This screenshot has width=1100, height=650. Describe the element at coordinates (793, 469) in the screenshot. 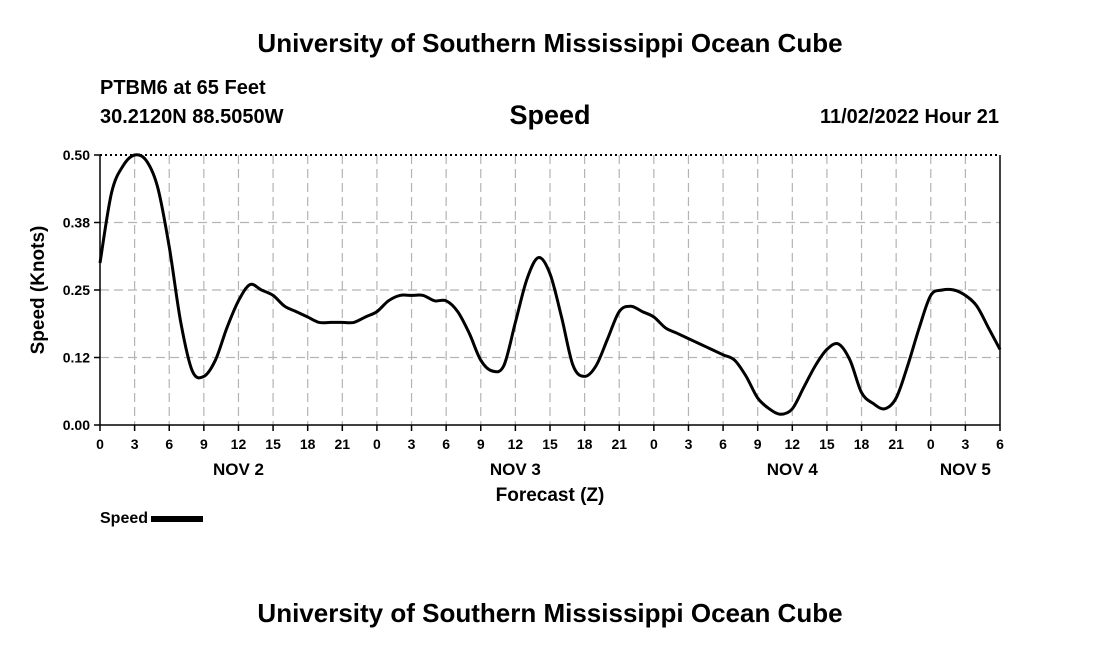

I see `day-label: NOV 4` at that location.